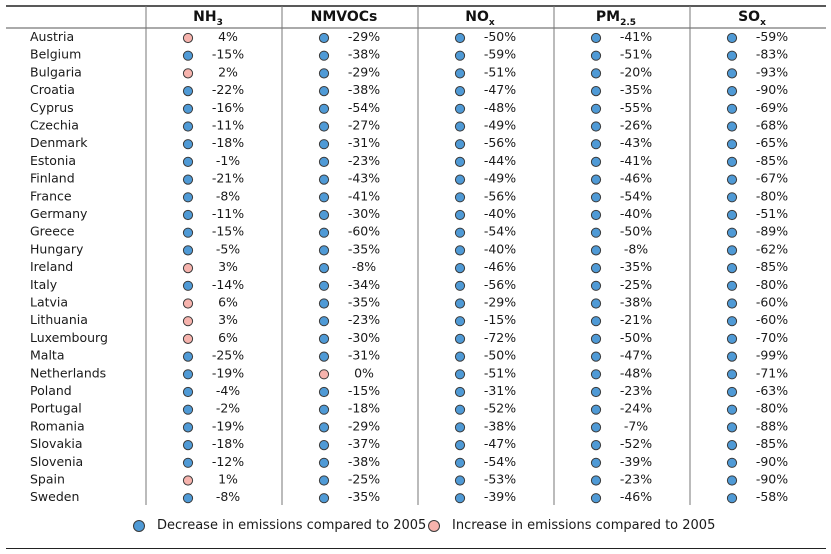  Describe the element at coordinates (772, 496) in the screenshot. I see `value-label: -58%` at that location.